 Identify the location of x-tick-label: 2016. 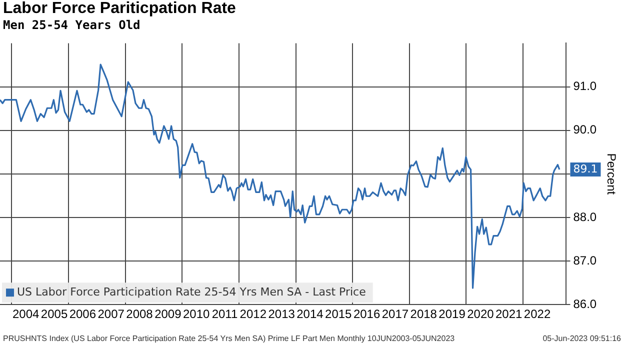
(366, 314).